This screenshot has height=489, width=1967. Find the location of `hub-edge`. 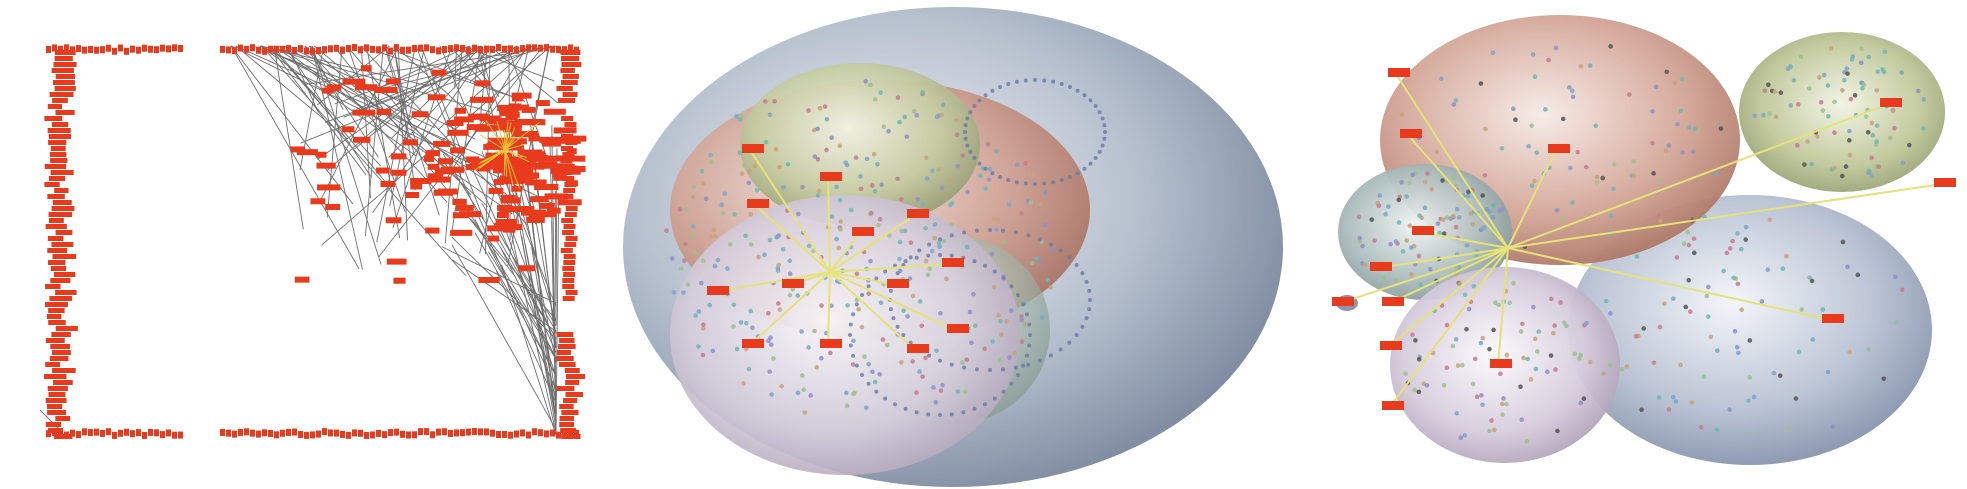

hub-edge is located at coordinates (1532, 199).